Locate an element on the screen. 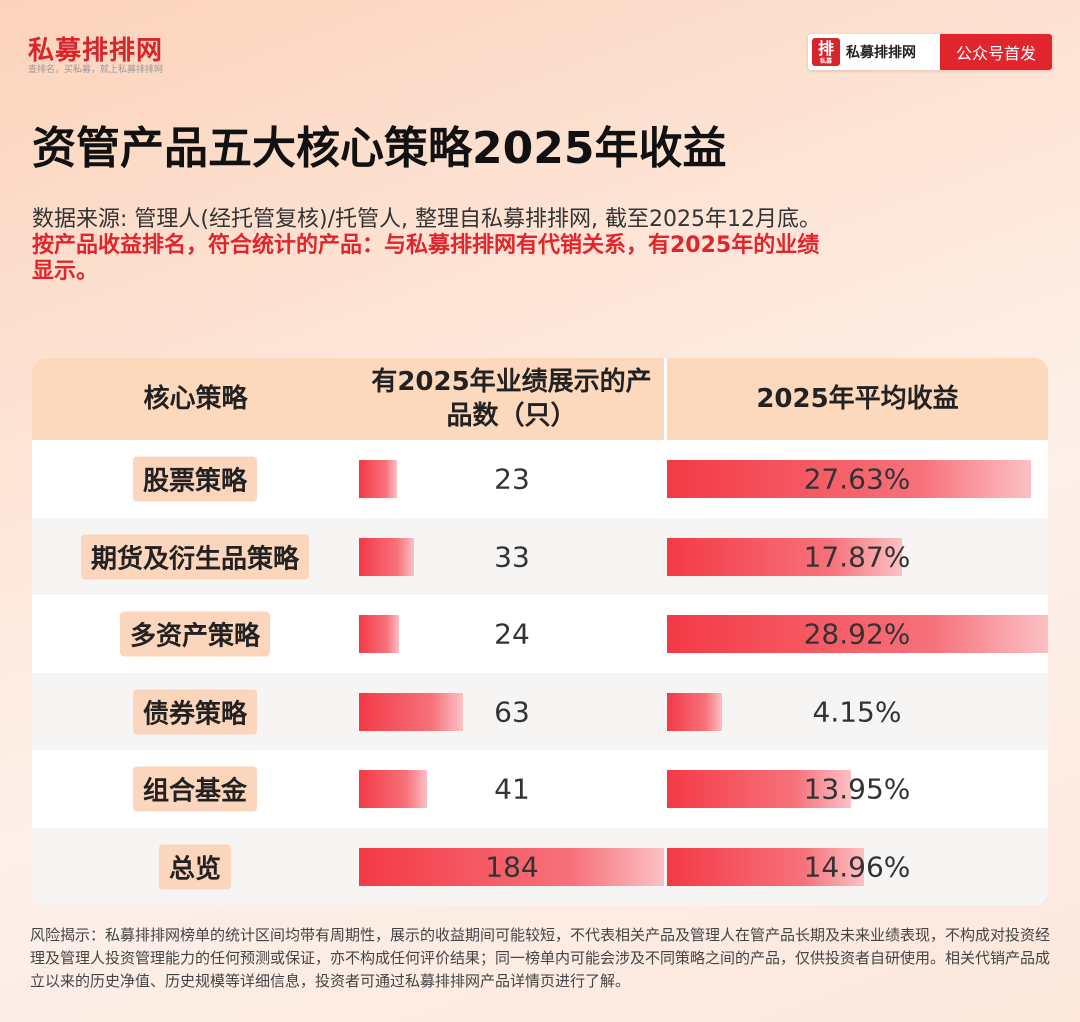 This screenshot has height=1022, width=1080. strategy-label: 多资产策略 is located at coordinates (195, 634).